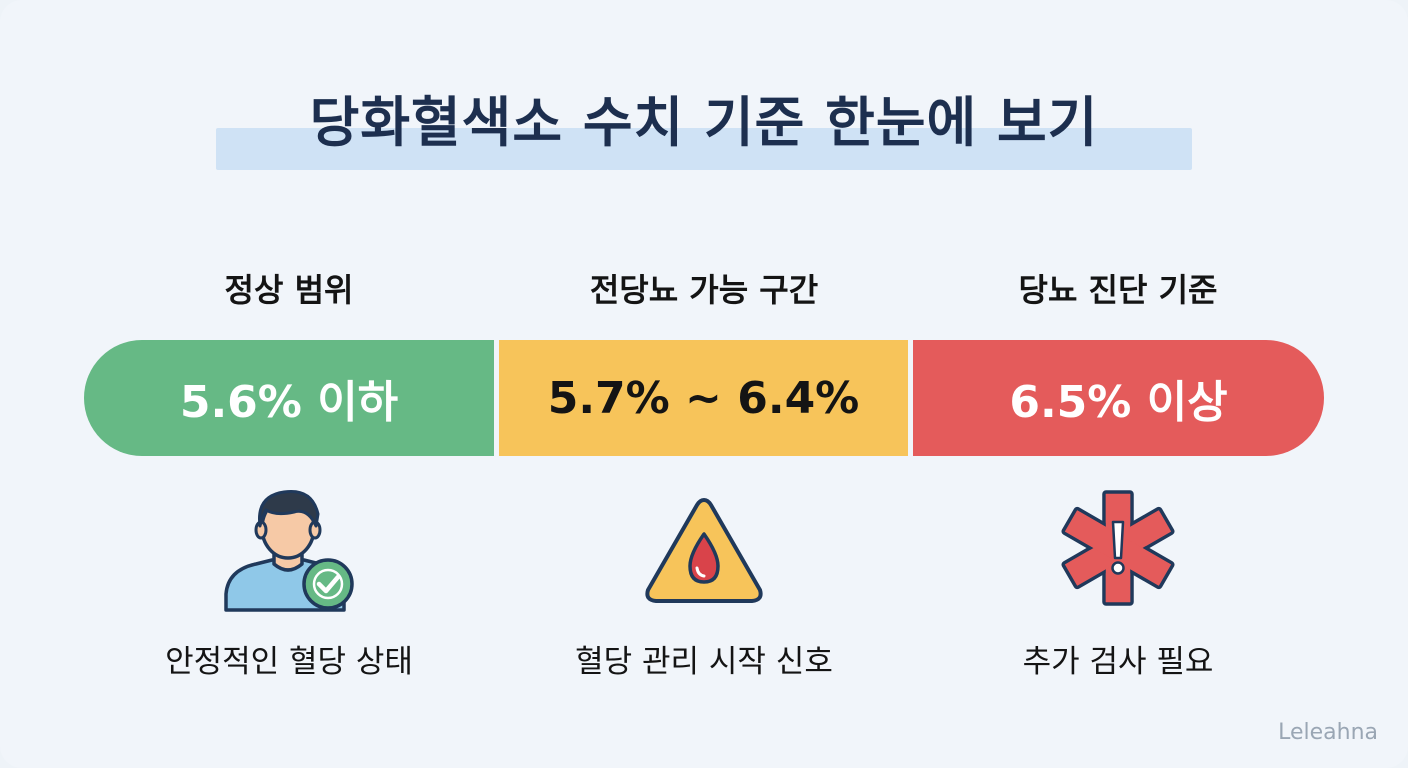 This screenshot has width=1408, height=768. Describe the element at coordinates (1118, 662) in the screenshot. I see `caption-diabetes: 추가 검사 필요` at that location.